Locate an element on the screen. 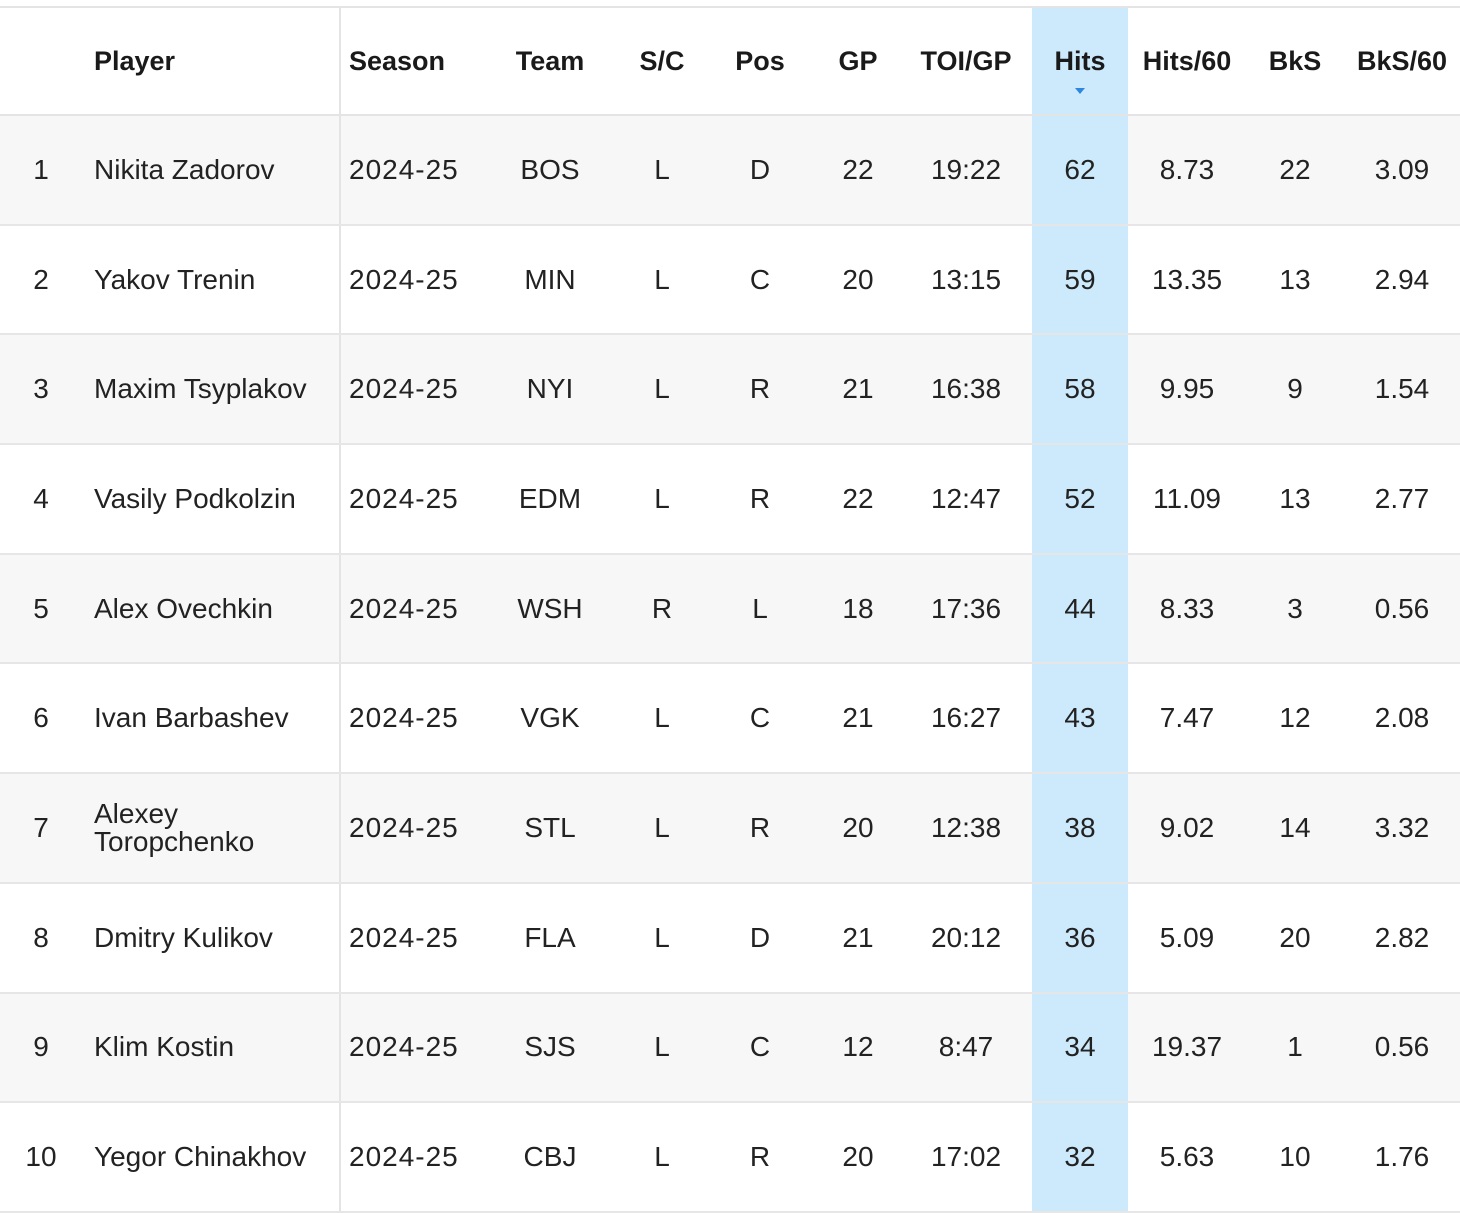 The width and height of the screenshot is (1460, 1213). cell-blocked-shots: 13 is located at coordinates (1295, 499).